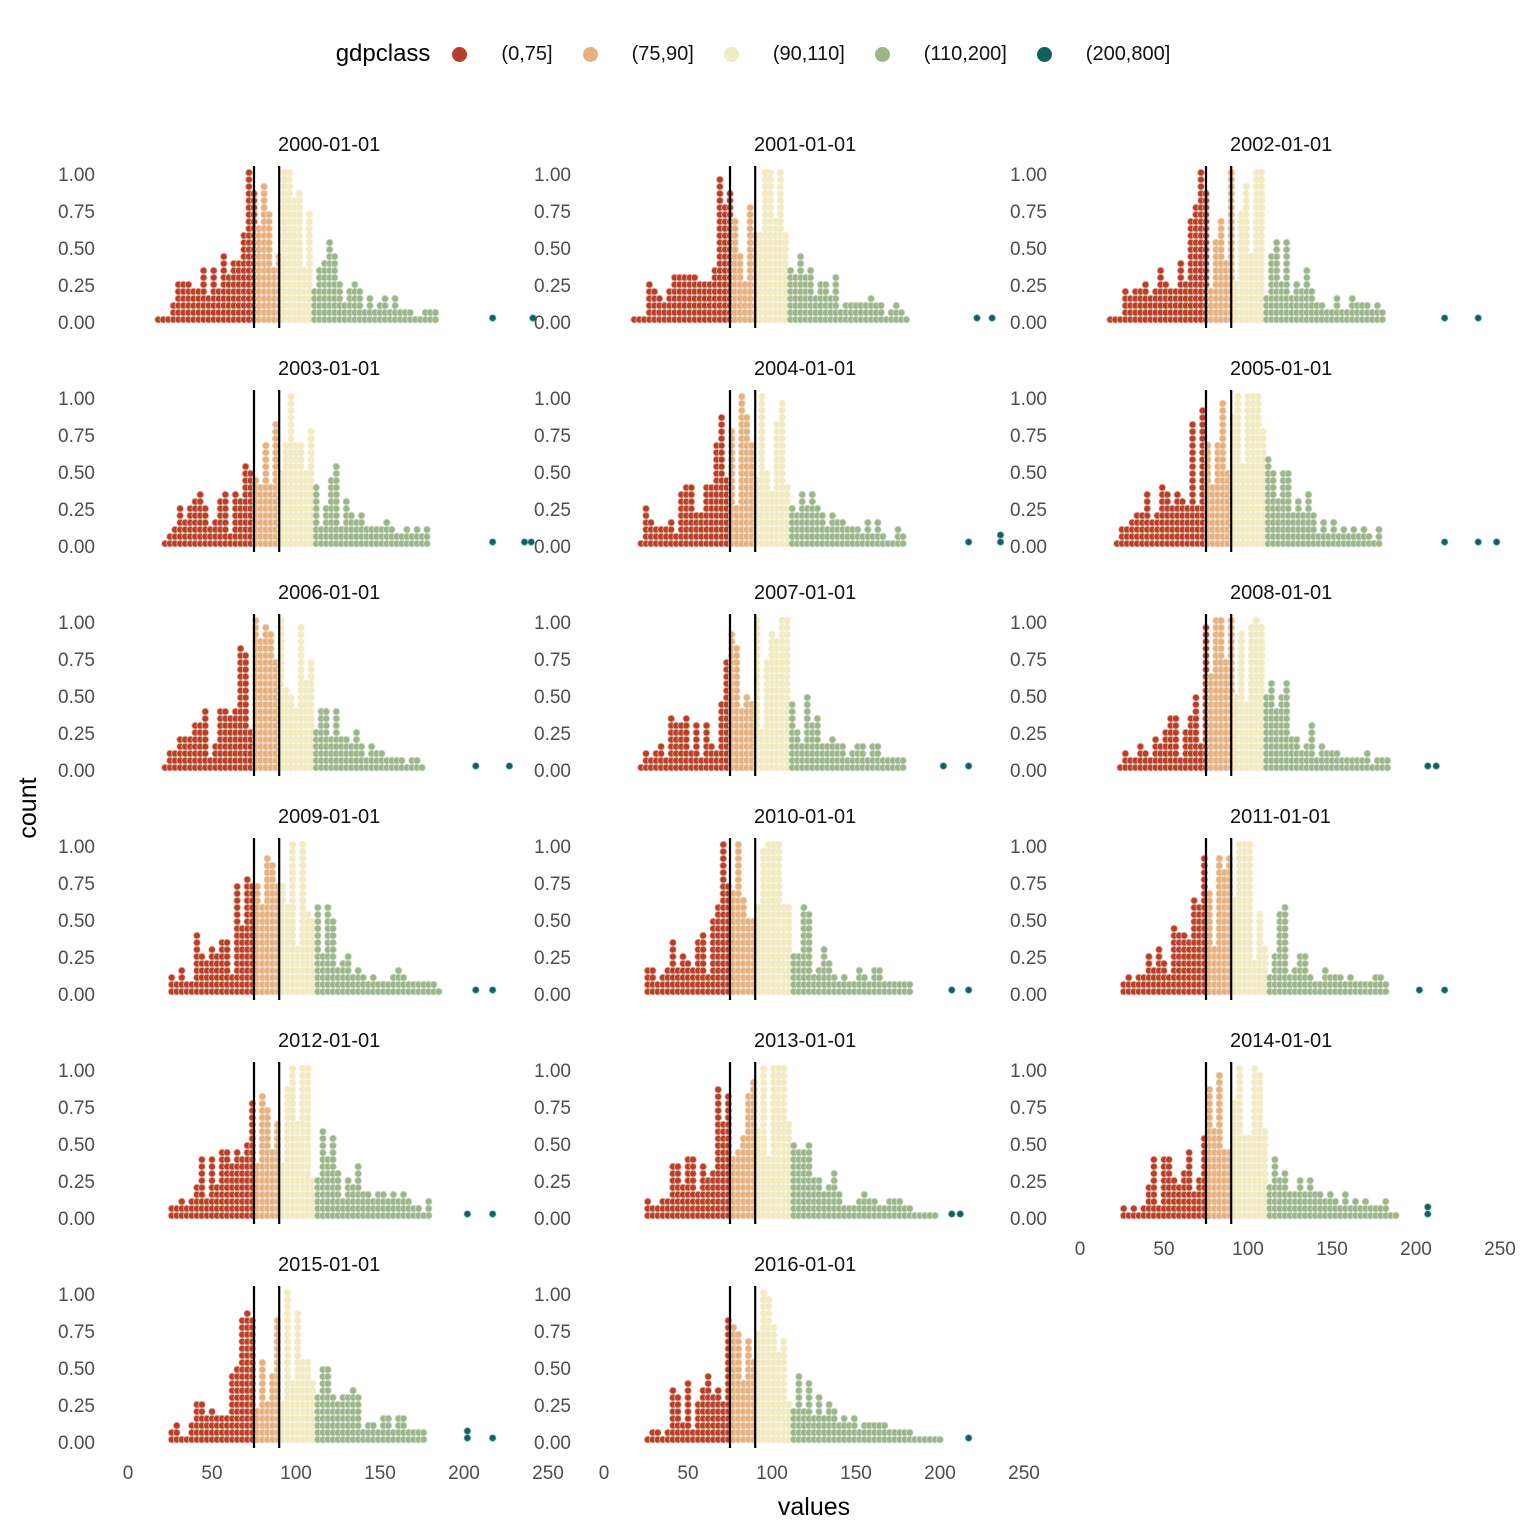  What do you see at coordinates (76, 547) in the screenshot?
I see `y-tick-label: 0.00` at bounding box center [76, 547].